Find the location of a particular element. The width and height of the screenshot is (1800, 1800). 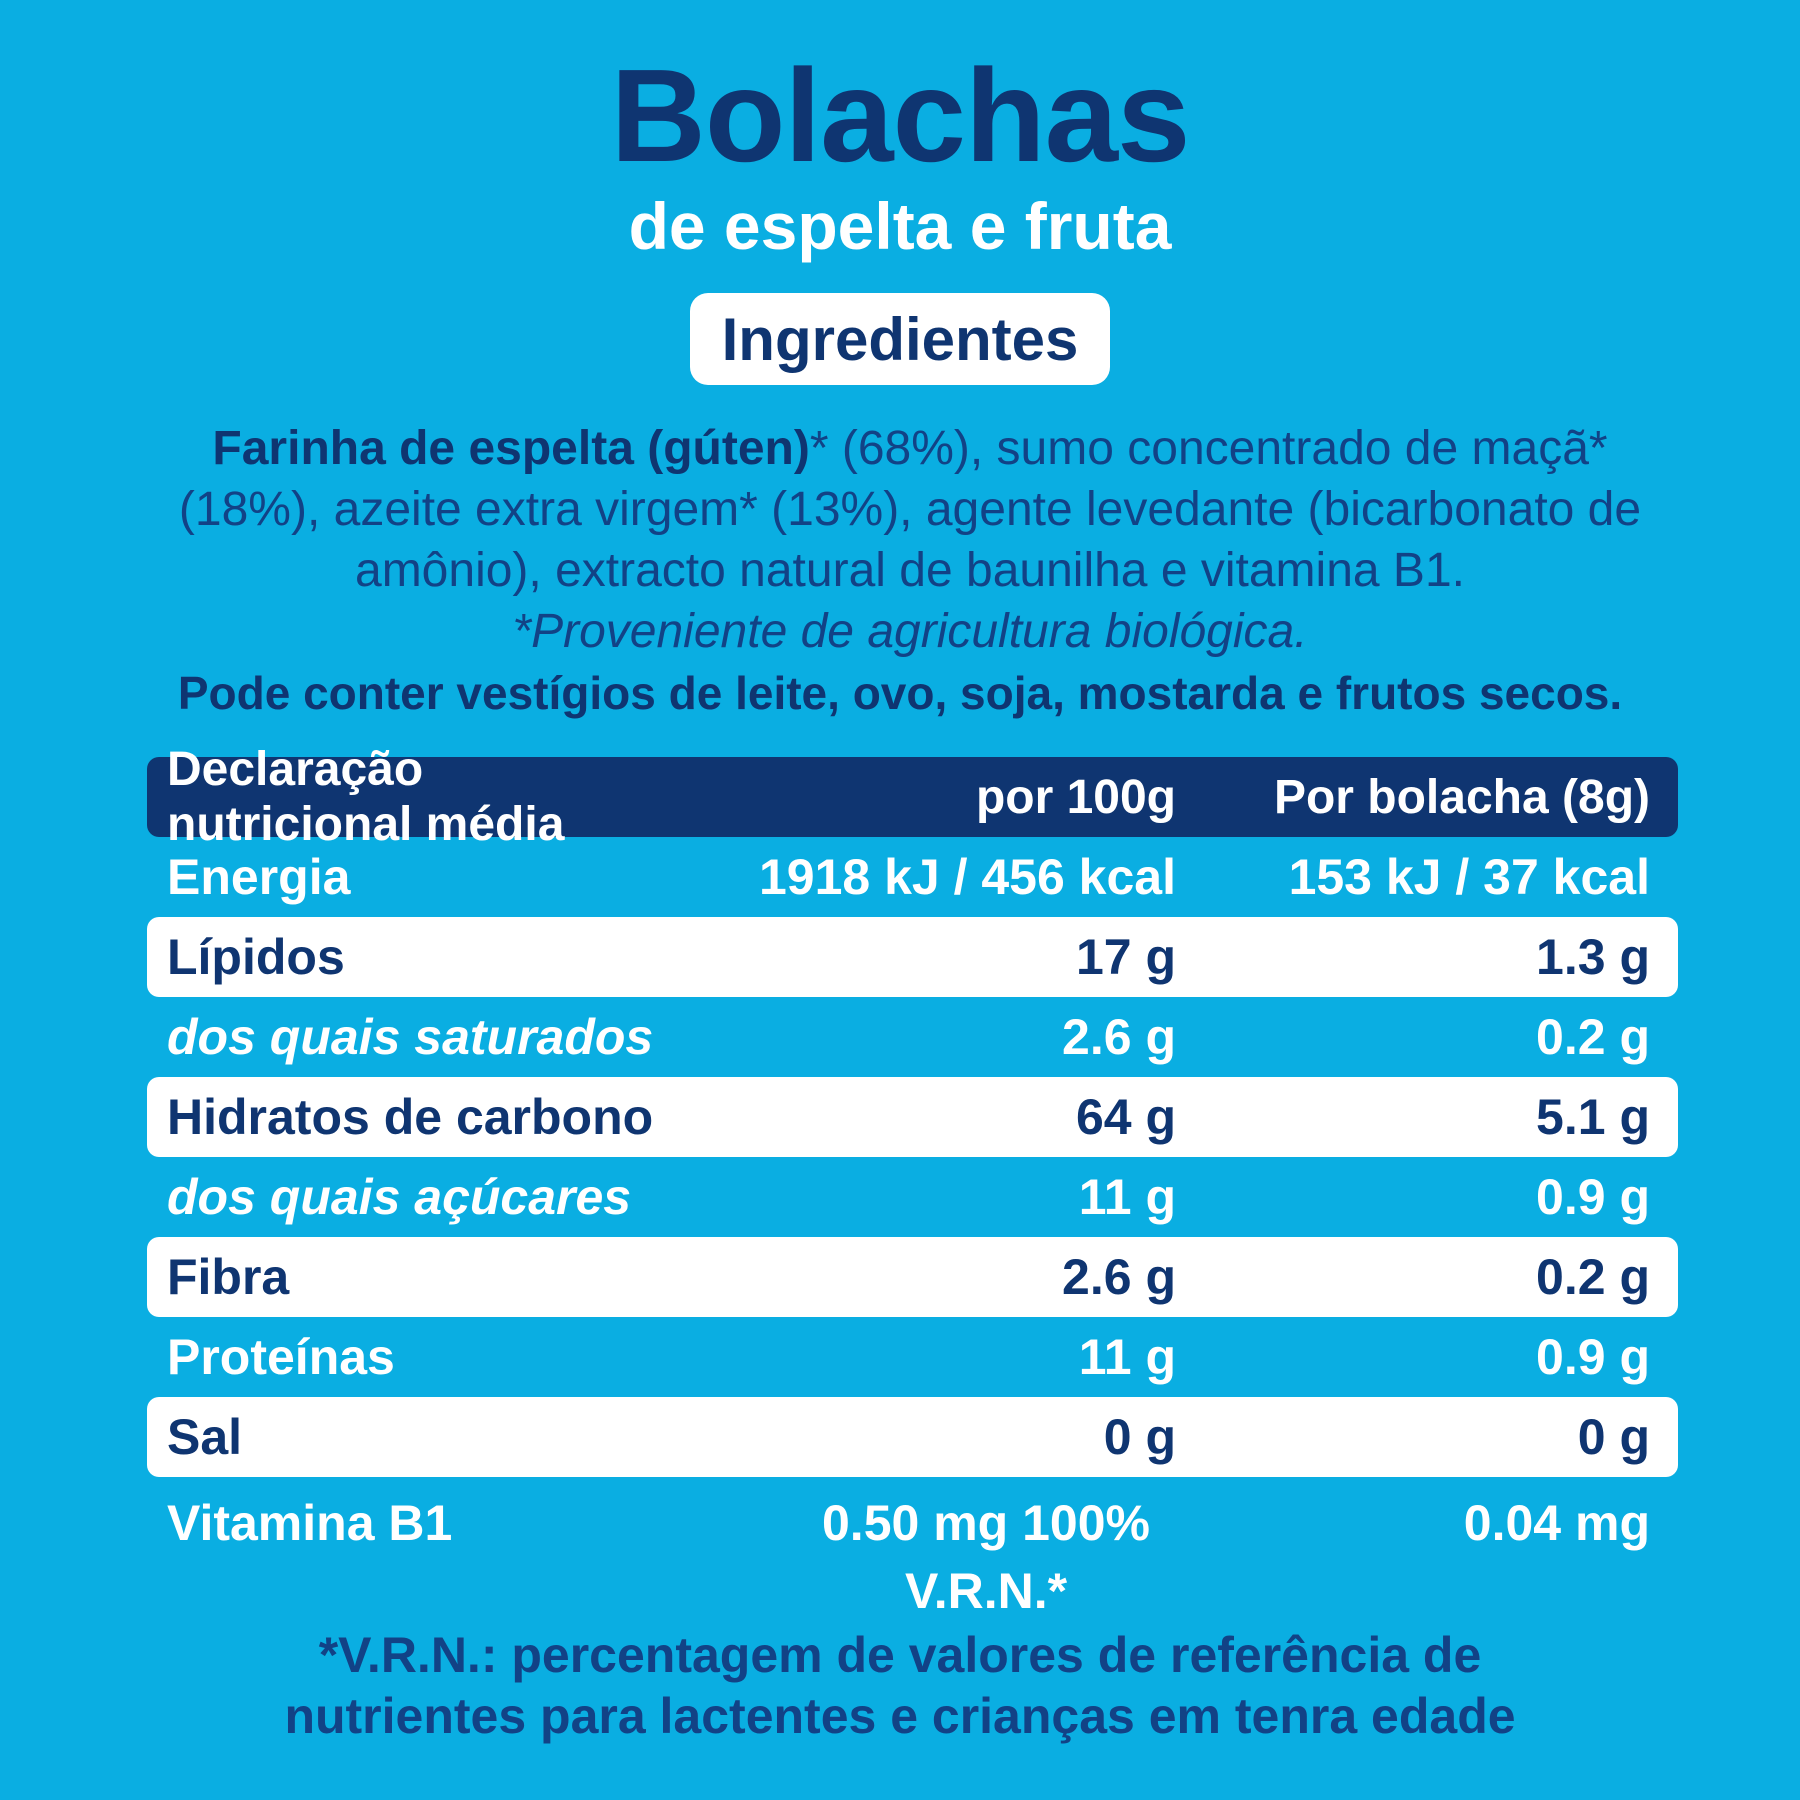

table-row: Hidratos de carbono 64 g 5.1 g is located at coordinates (912, 1117).